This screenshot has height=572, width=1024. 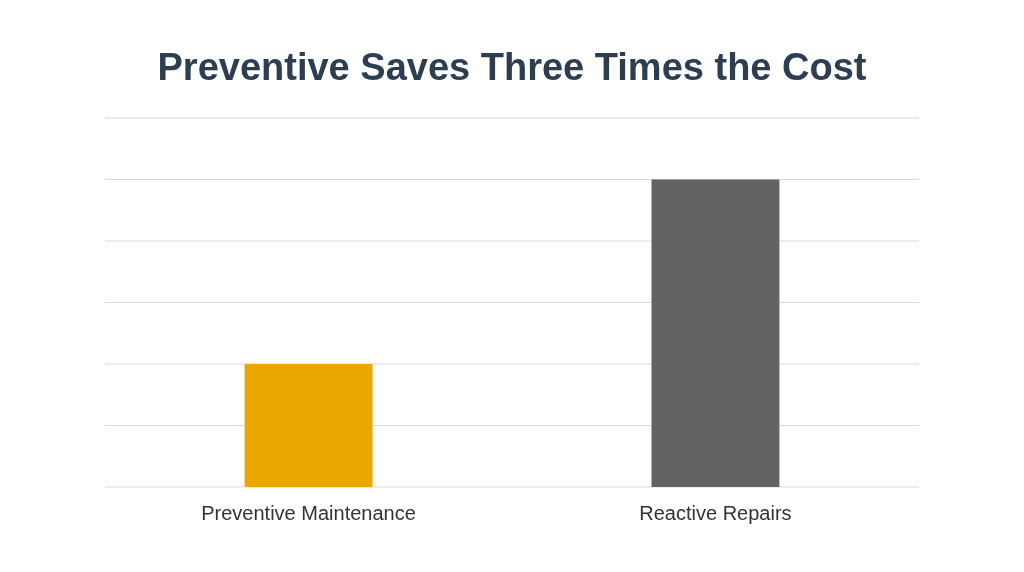 I want to click on x-tick-label: Preventive Maintenance, so click(x=308, y=513).